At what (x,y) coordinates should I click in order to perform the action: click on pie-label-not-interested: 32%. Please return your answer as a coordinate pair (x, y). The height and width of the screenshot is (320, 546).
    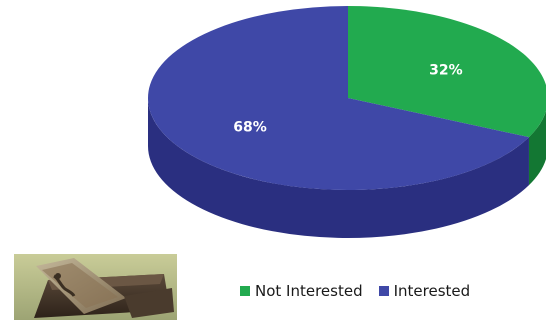
    Looking at the image, I should click on (446, 70).